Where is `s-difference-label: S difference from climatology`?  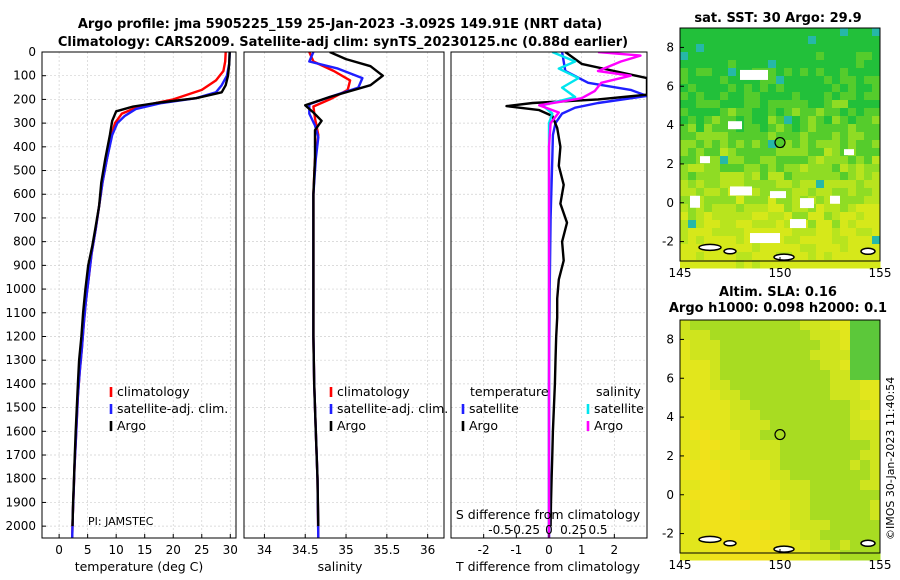 s-difference-label: S difference from climatology is located at coordinates (548, 514).